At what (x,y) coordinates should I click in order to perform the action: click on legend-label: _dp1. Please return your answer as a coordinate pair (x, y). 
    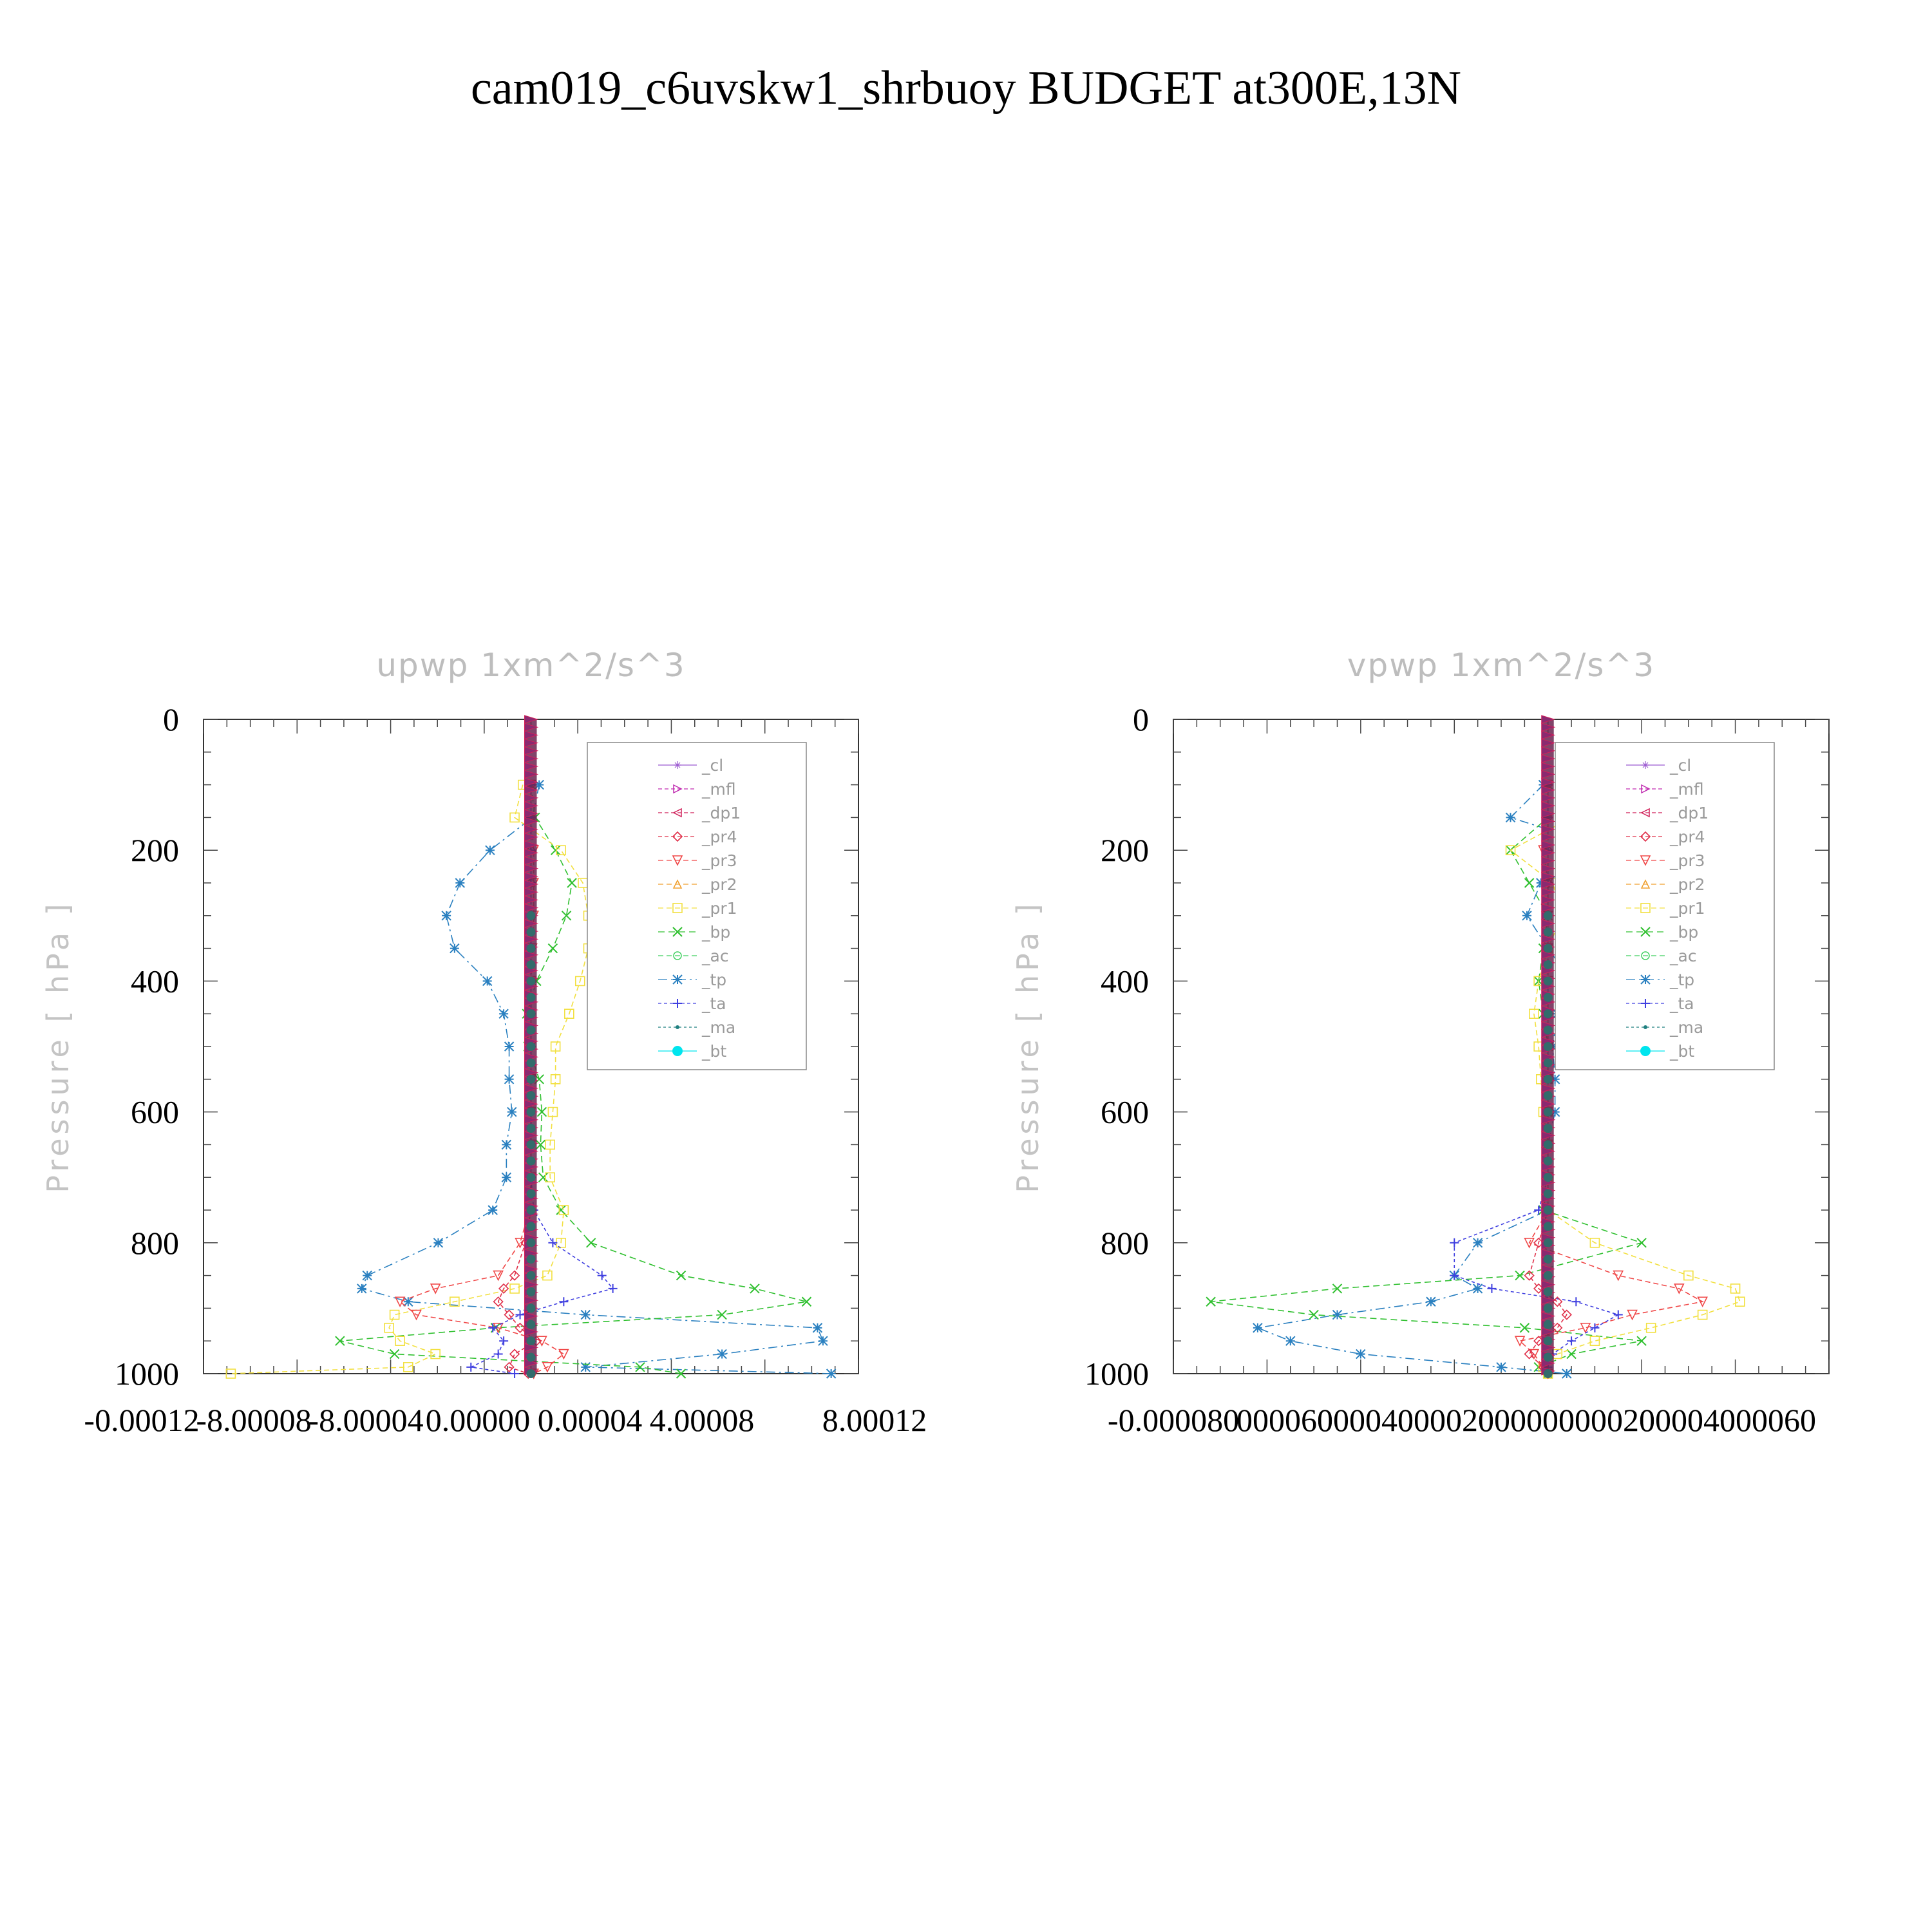
    Looking at the image, I should click on (721, 813).